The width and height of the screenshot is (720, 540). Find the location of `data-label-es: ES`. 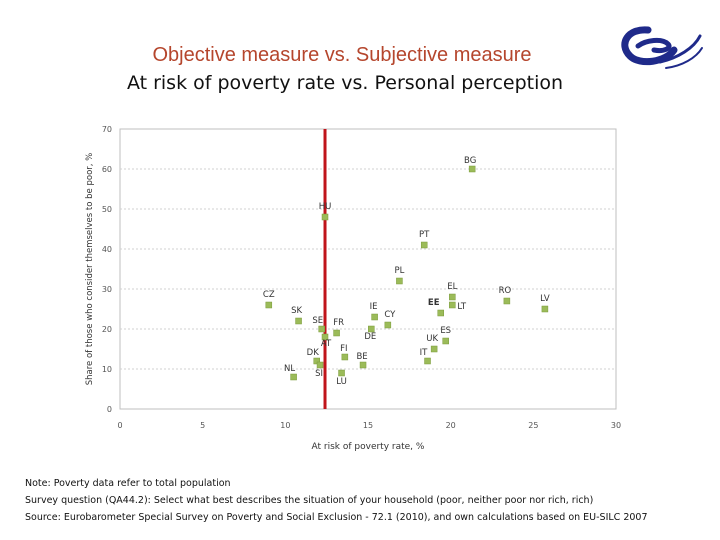

data-label-es: ES is located at coordinates (445, 331).